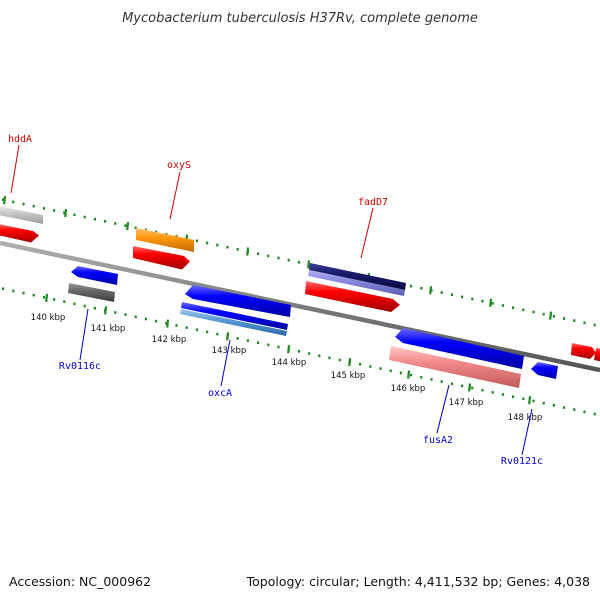  What do you see at coordinates (527, 432) in the screenshot?
I see `leader-Rv0121c` at bounding box center [527, 432].